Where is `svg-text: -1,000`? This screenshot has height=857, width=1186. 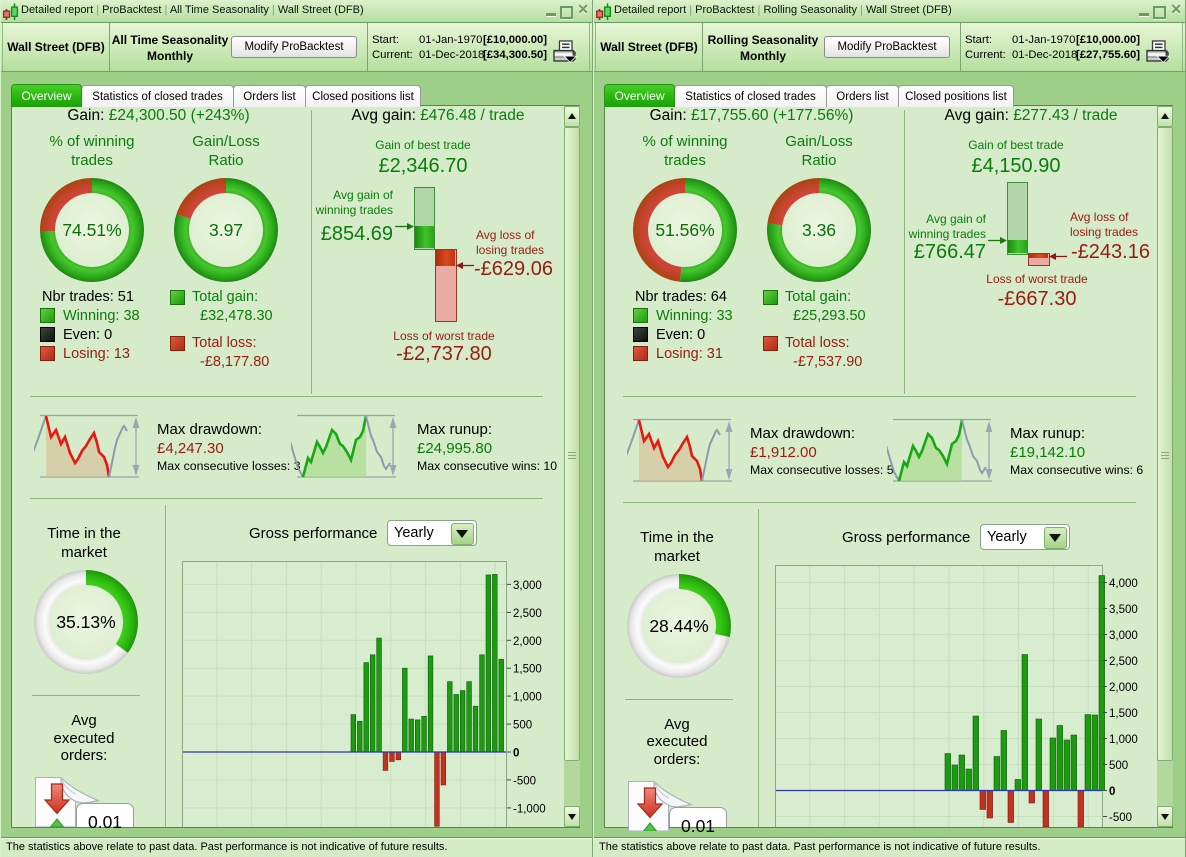 svg-text: -1,000 is located at coordinates (529, 809).